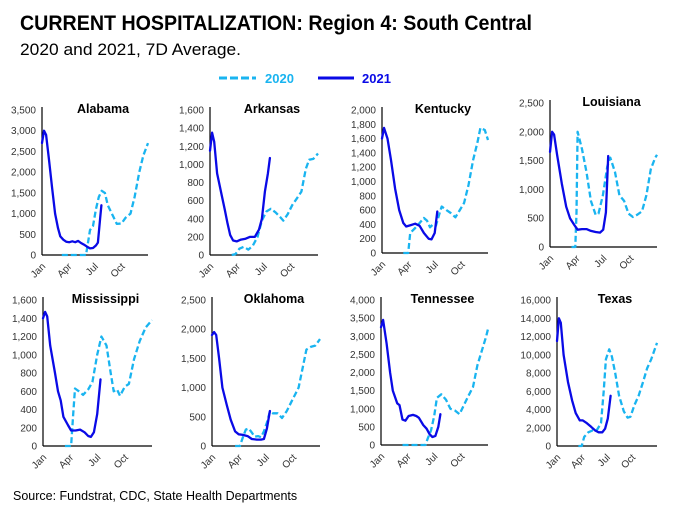 The width and height of the screenshot is (681, 513). Describe the element at coordinates (538, 410) in the screenshot. I see `y-tick-label: 4,000` at that location.